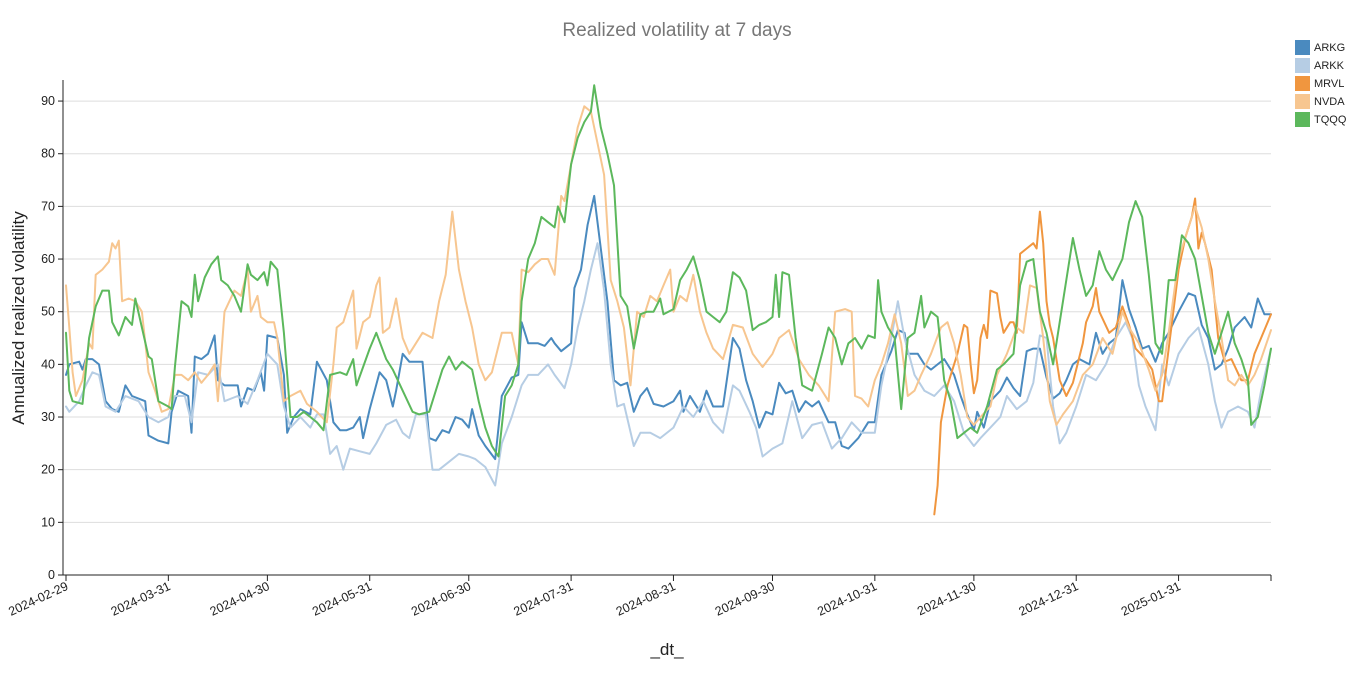 This screenshot has height=677, width=1360. Describe the element at coordinates (48, 470) in the screenshot. I see `y-tick-label: 20` at that location.